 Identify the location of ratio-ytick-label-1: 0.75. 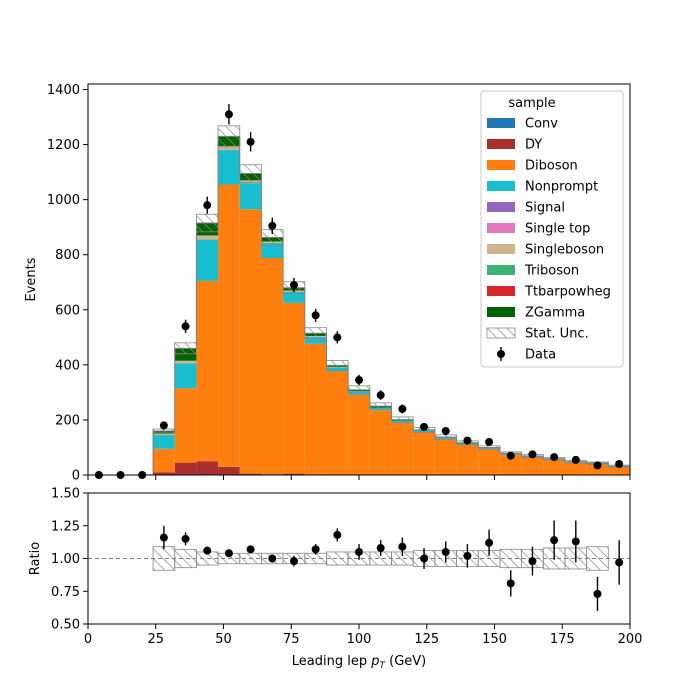
(65, 592).